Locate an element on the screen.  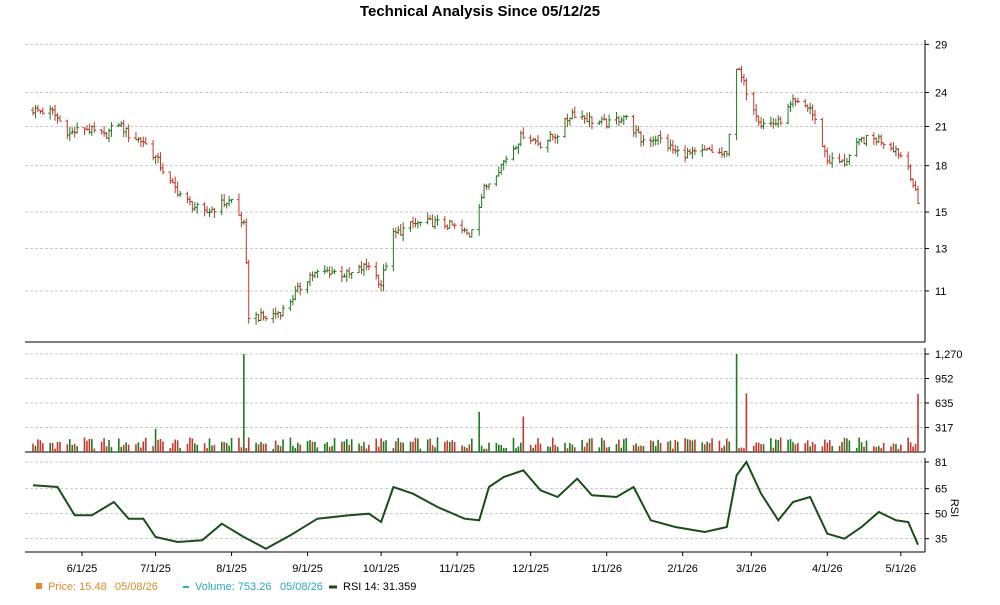
rsi-tick-label: 81 is located at coordinates (941, 463).